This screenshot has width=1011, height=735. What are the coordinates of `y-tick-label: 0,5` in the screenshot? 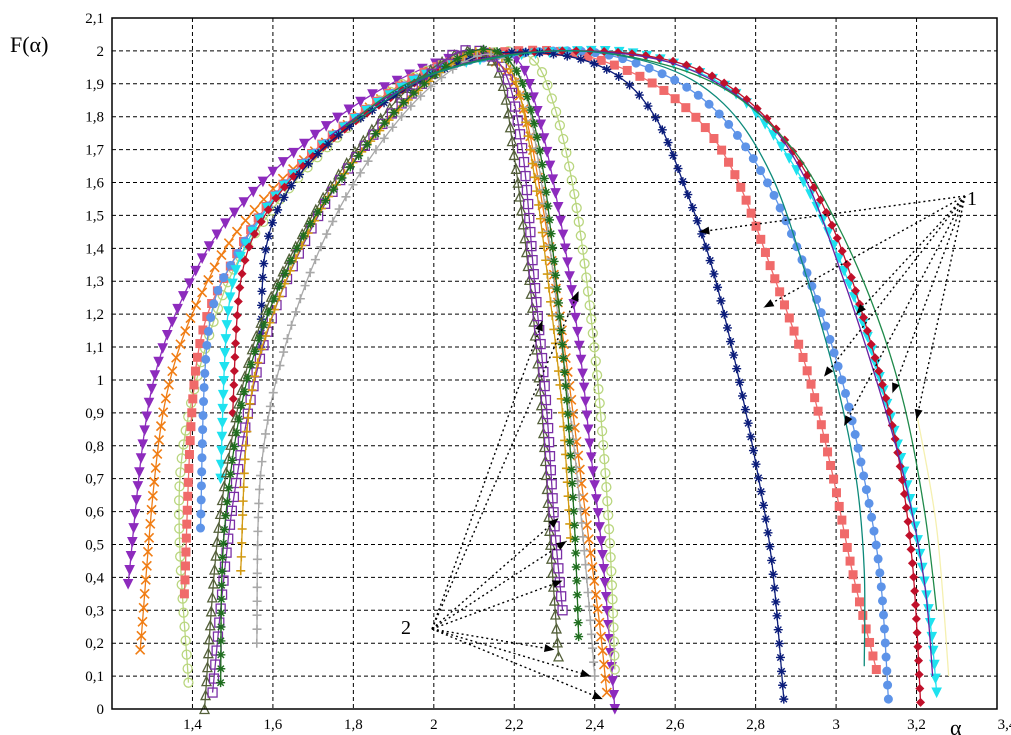 It's located at (94, 545).